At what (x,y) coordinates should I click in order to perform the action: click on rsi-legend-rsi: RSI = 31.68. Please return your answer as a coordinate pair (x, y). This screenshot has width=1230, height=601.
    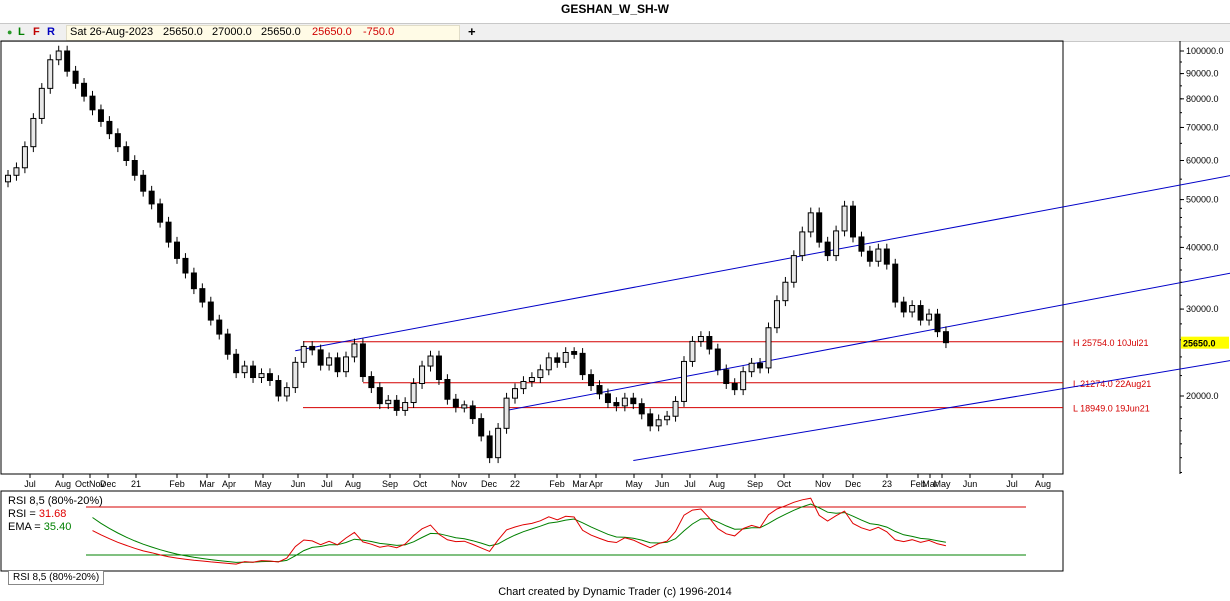
    Looking at the image, I should click on (37, 514).